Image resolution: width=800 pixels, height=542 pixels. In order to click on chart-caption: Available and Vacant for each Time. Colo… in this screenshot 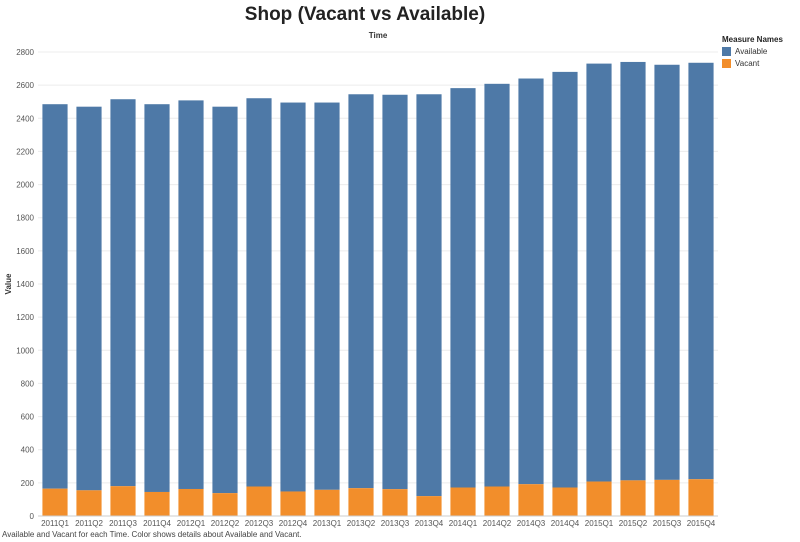, I will do `click(152, 534)`.